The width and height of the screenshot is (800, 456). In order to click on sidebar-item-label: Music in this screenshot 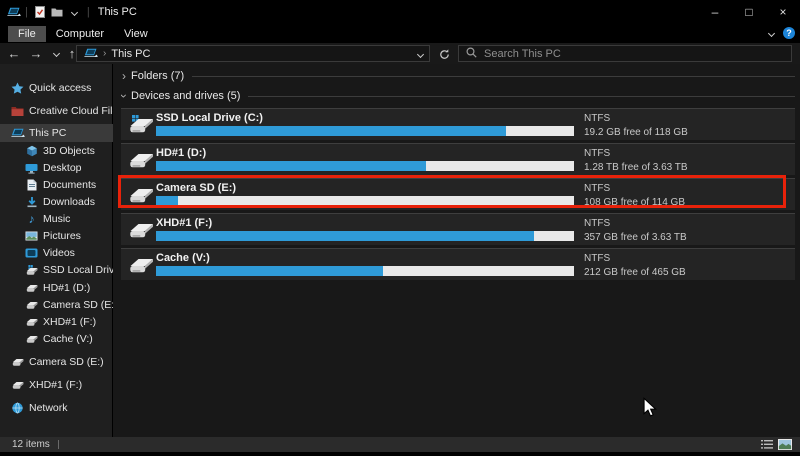, I will do `click(57, 219)`.